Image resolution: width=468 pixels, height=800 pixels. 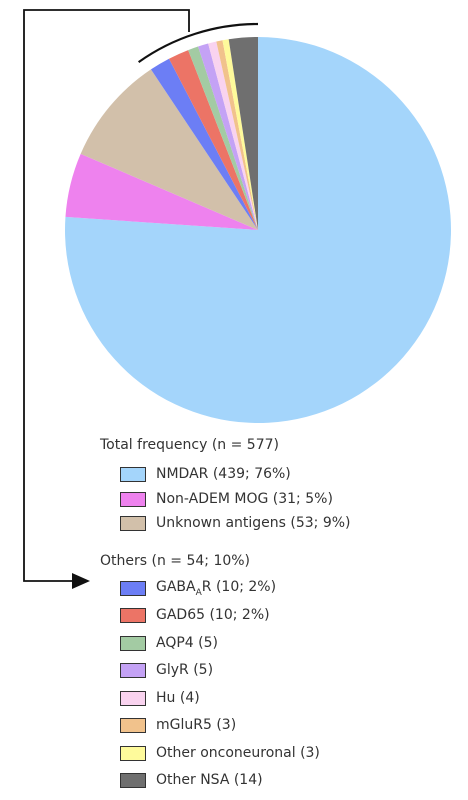 What do you see at coordinates (162, 191) in the screenshot?
I see `pie-slice-non-adem-mog` at bounding box center [162, 191].